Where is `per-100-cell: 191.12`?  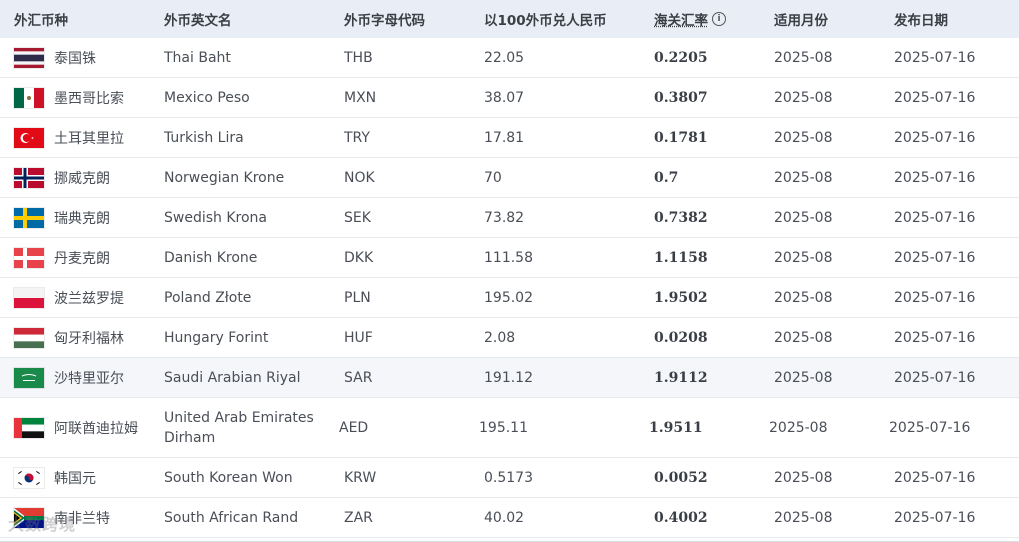 per-100-cell: 191.12 is located at coordinates (508, 377).